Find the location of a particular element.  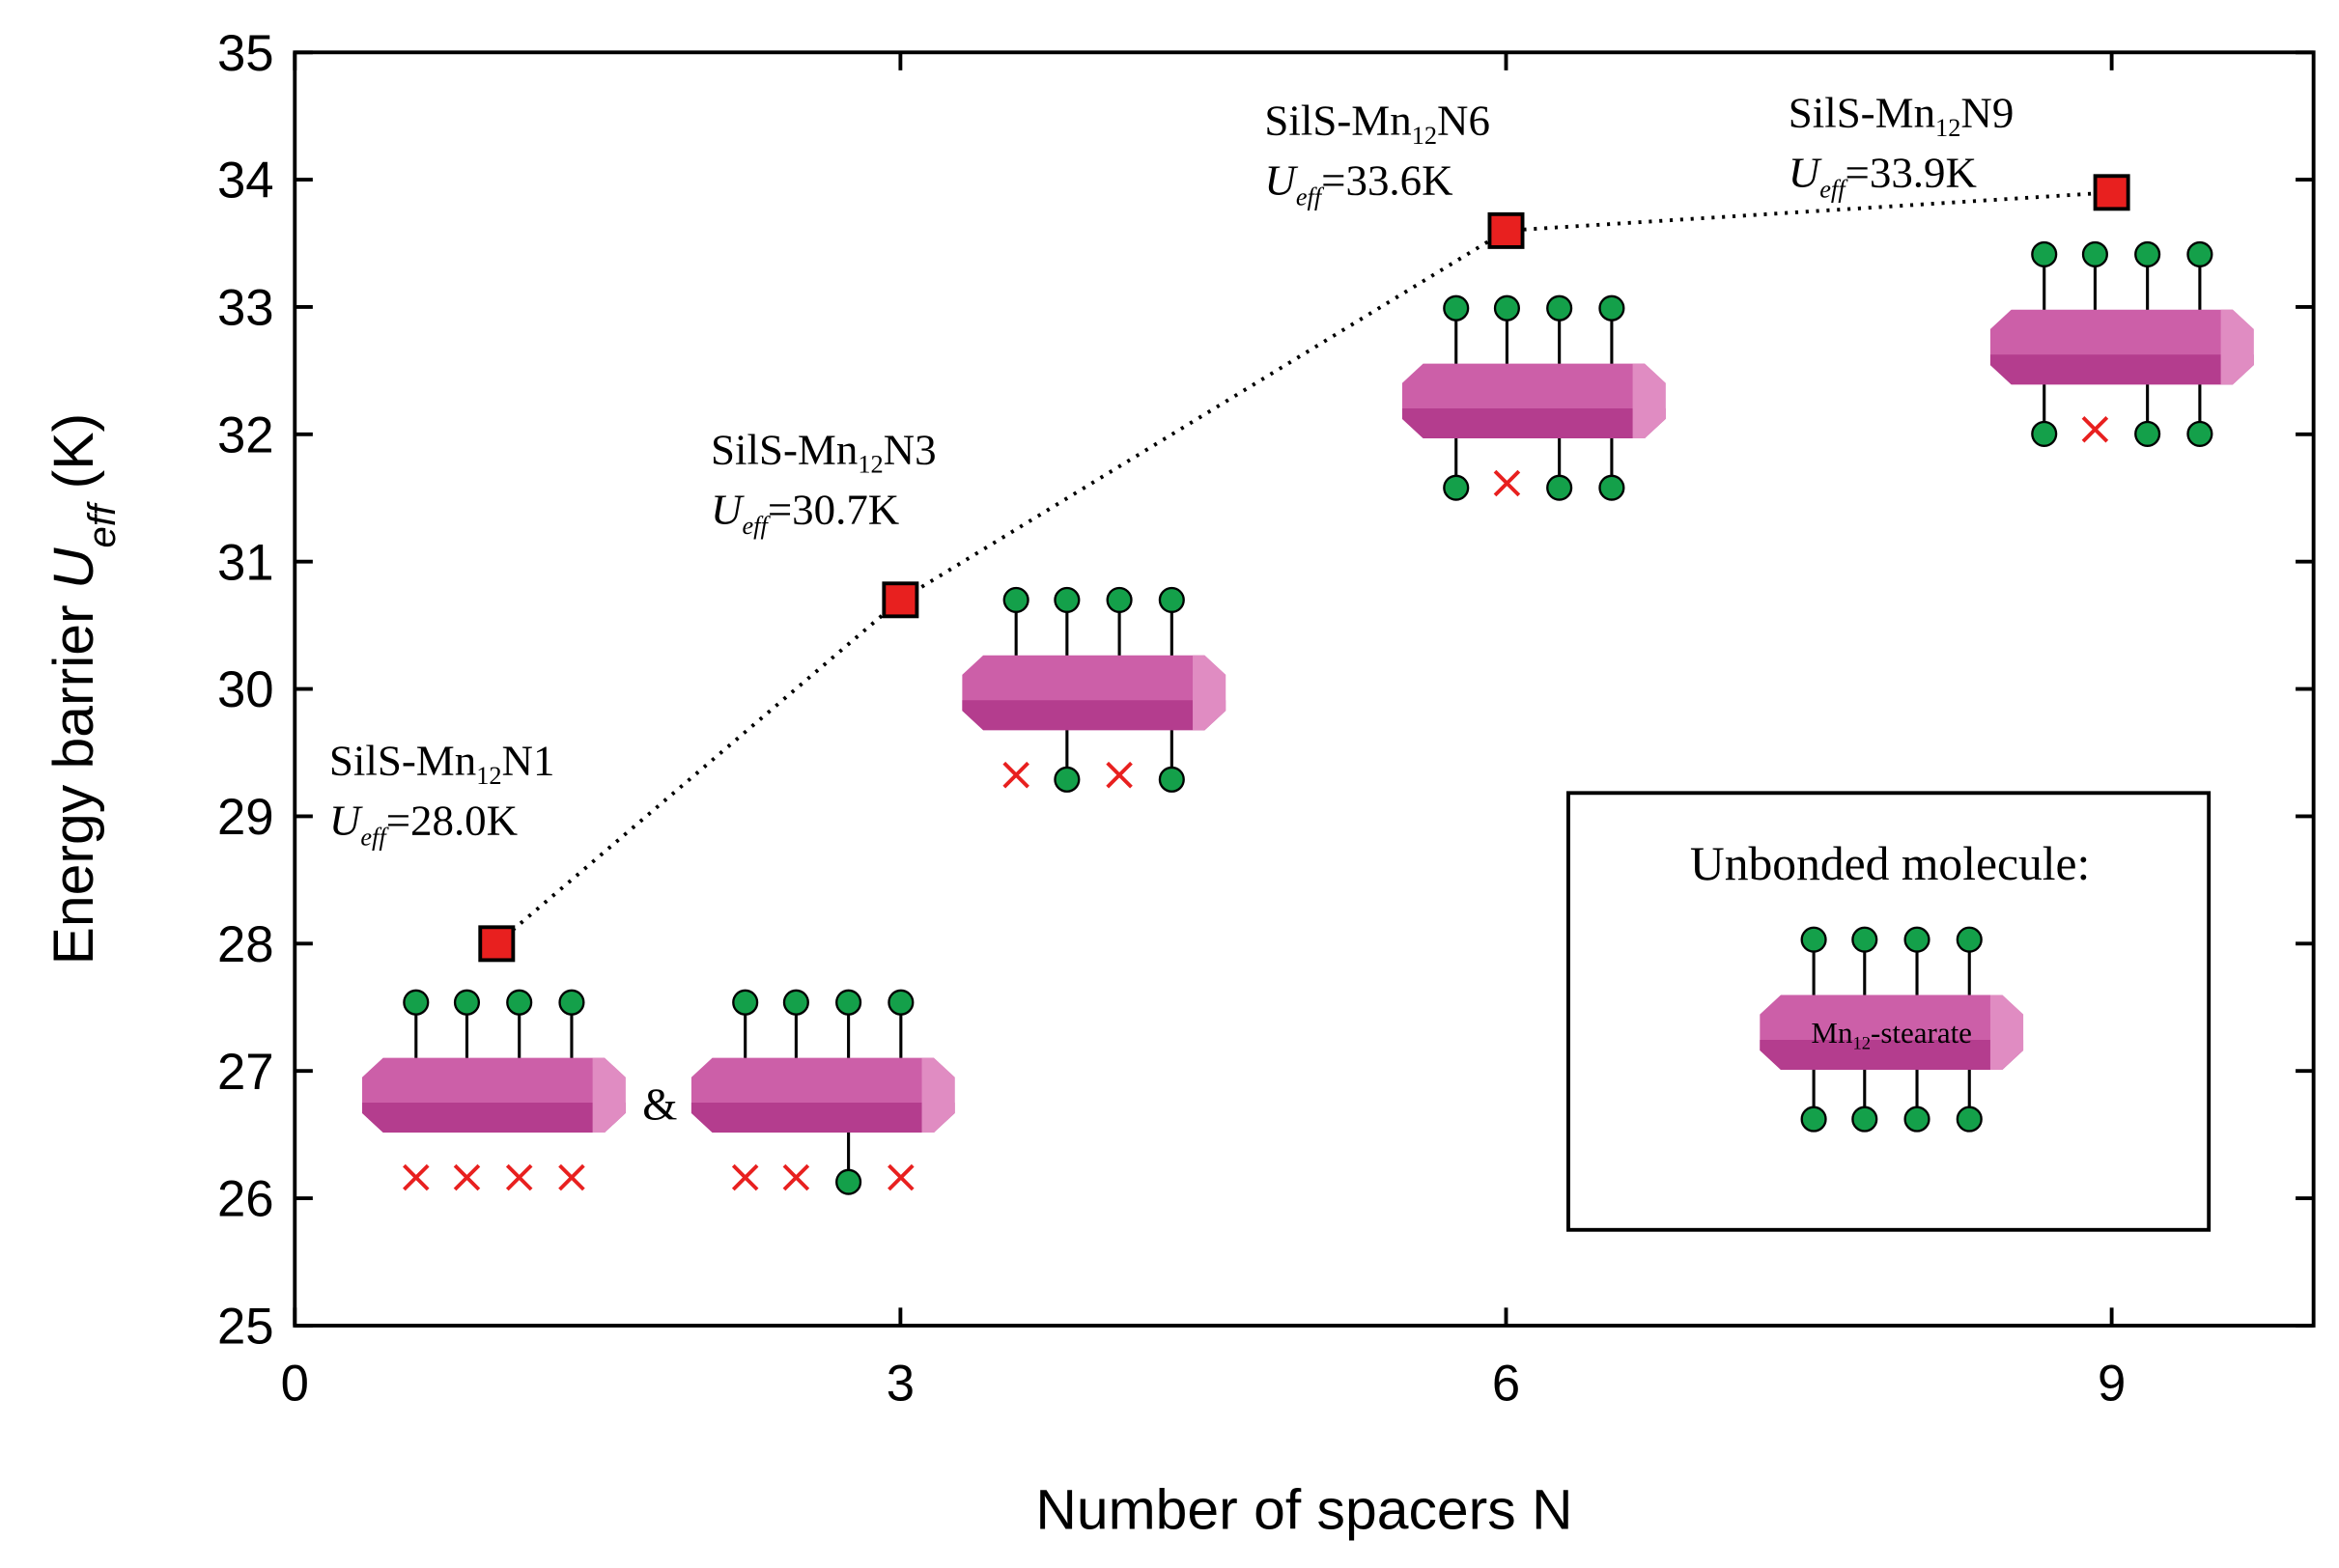

x-axis-label: Number of spacers N is located at coordinates (1303, 1511).